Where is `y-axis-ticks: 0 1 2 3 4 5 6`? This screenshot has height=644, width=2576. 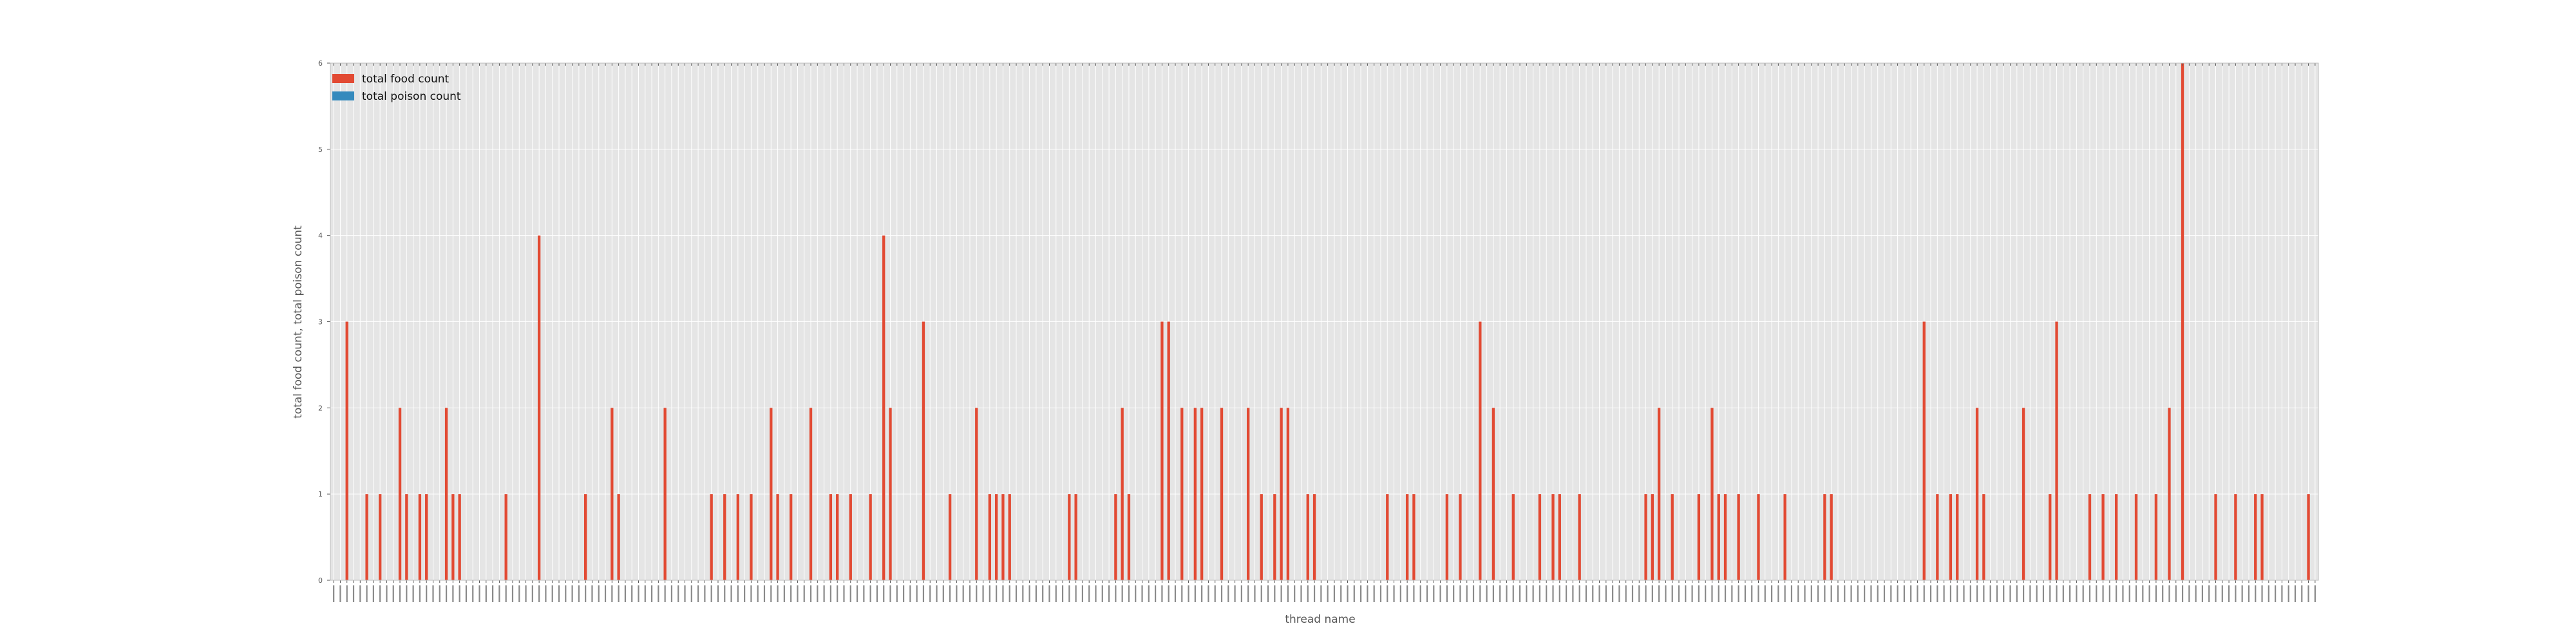 y-axis-ticks: 0 1 2 3 4 5 6 is located at coordinates (324, 322).